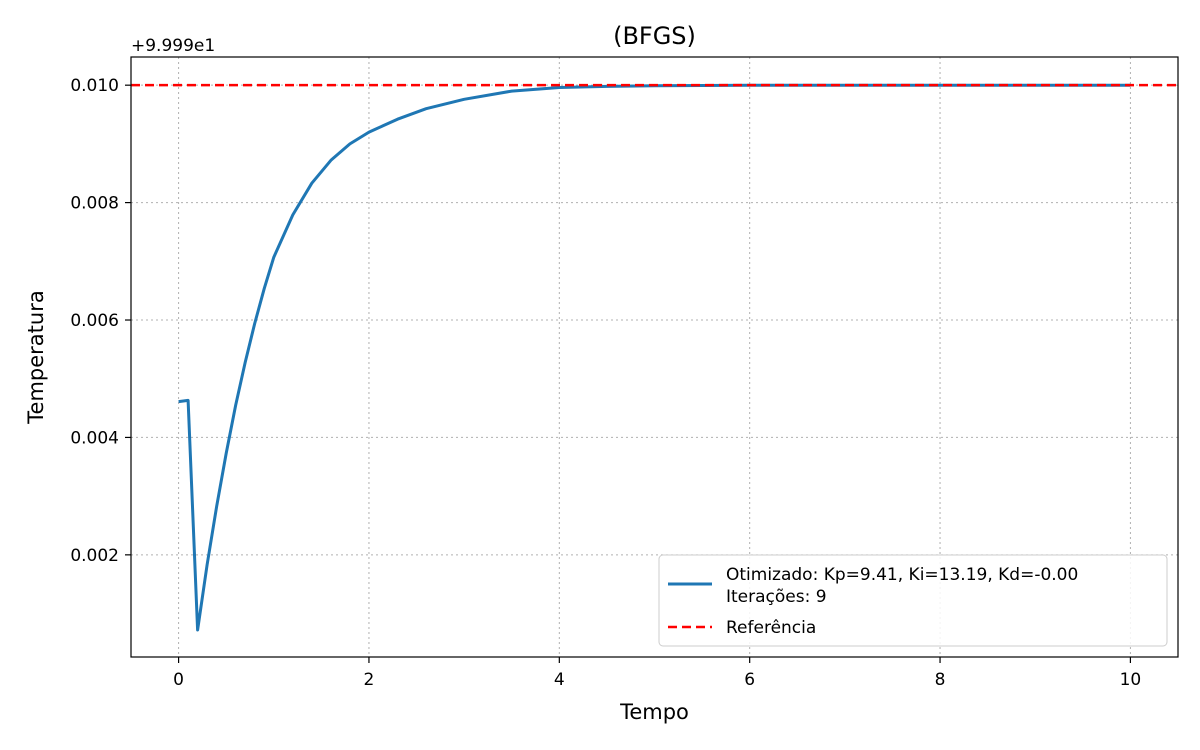 The width and height of the screenshot is (1200, 750). I want to click on y-tick-label: 0.004, so click(94, 438).